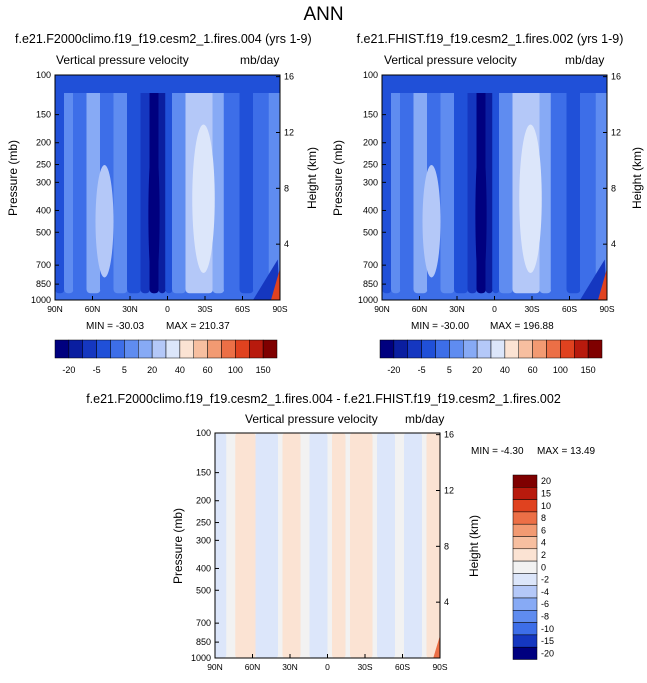  Describe the element at coordinates (545, 592) in the screenshot. I see `diff-colorbar-label: -4` at that location.